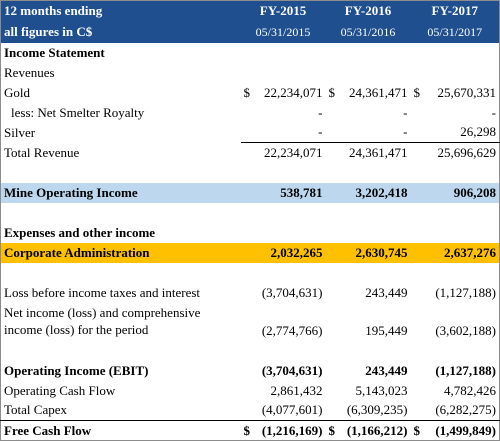 This screenshot has width=500, height=441. Describe the element at coordinates (378, 152) in the screenshot. I see `value: 24,361,471` at that location.